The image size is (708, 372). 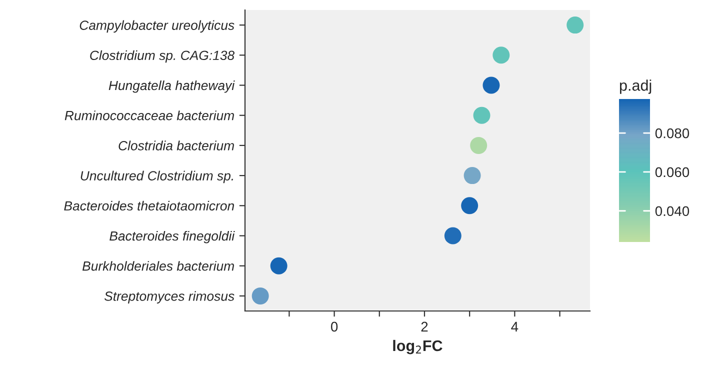 What do you see at coordinates (672, 172) in the screenshot?
I see `color-bar-label: 0.060` at bounding box center [672, 172].